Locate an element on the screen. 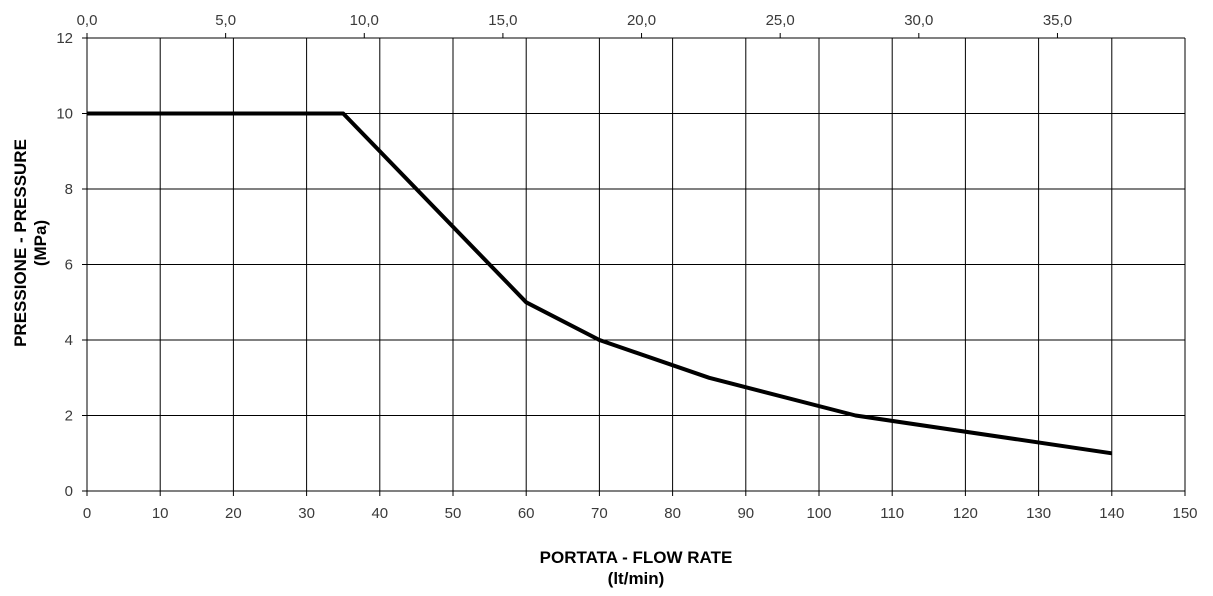 Image resolution: width=1213 pixels, height=596 pixels. y-tick-label: 0 is located at coordinates (69, 491).